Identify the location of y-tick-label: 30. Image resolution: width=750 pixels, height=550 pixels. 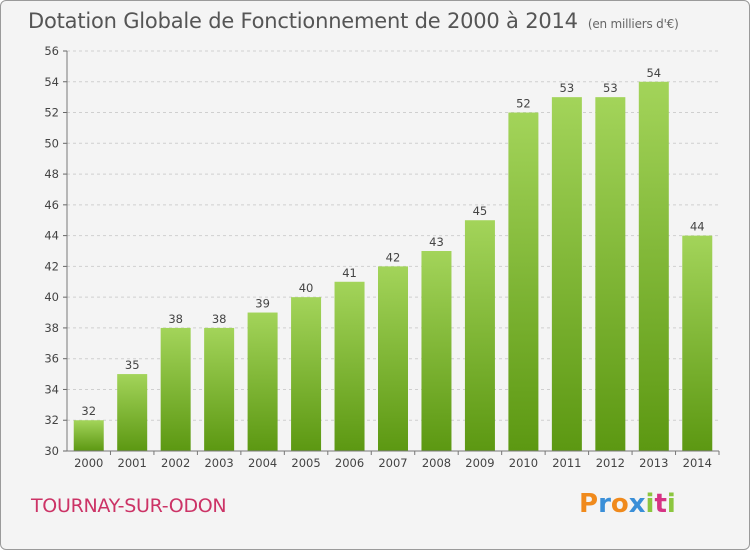
(51, 451).